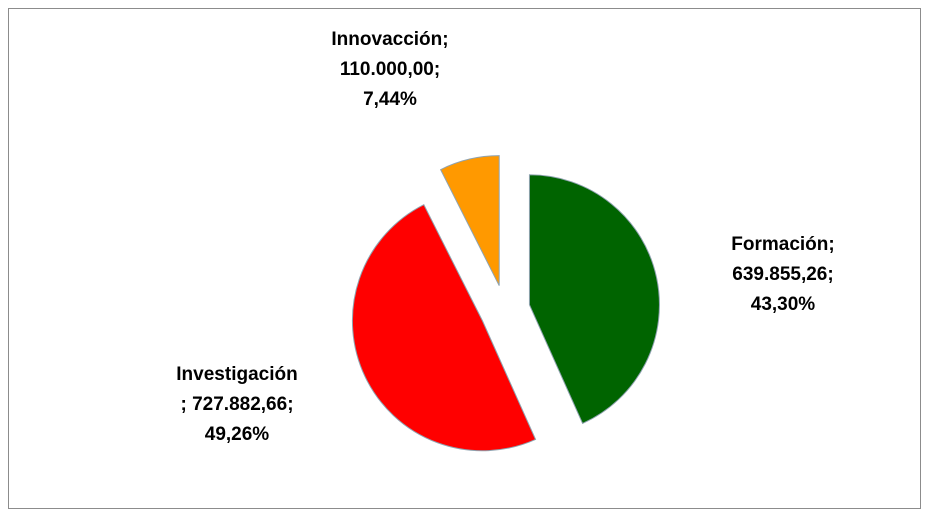 Image resolution: width=929 pixels, height=517 pixels. I want to click on data-label: ; 727.882,66;, so click(236, 404).